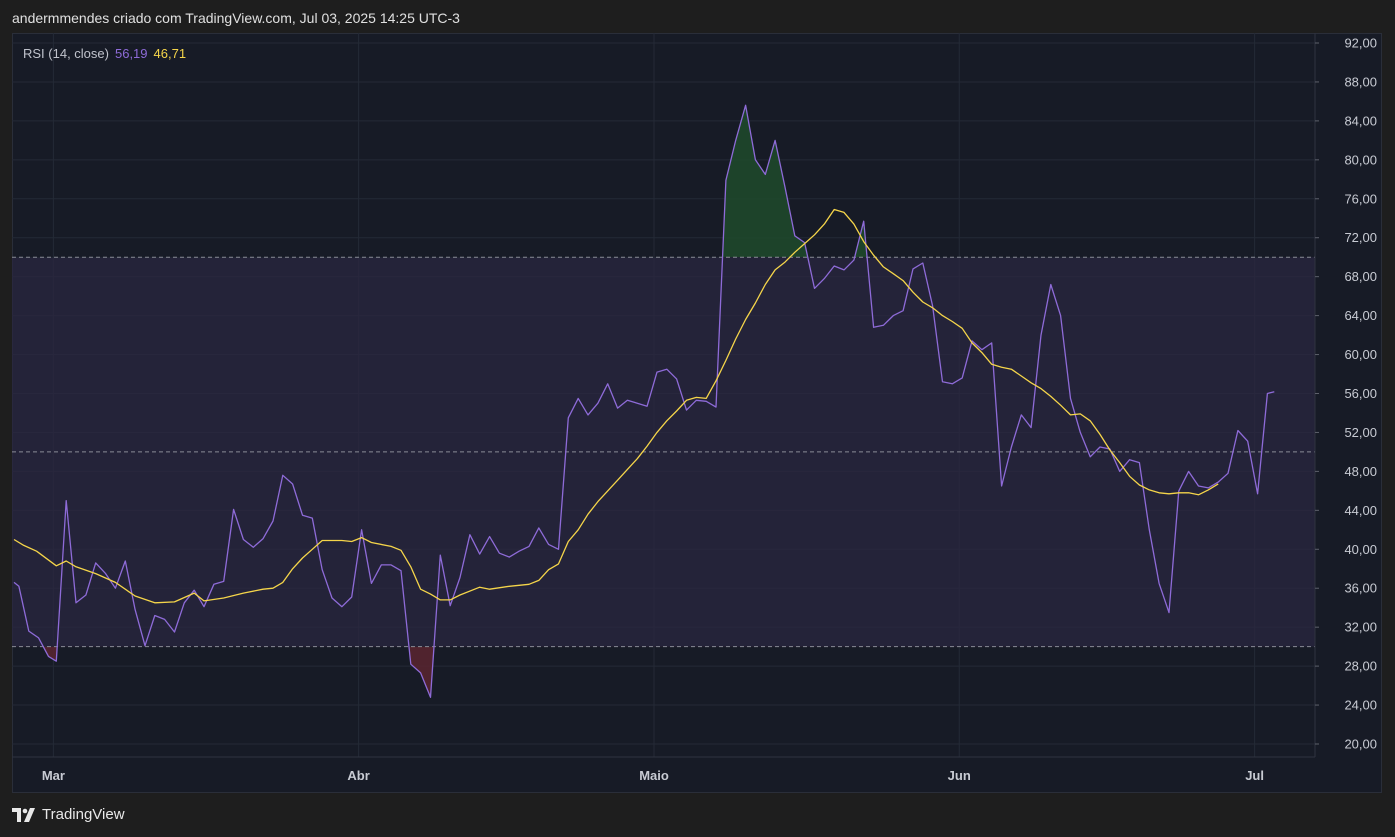 Image resolution: width=1395 pixels, height=837 pixels. What do you see at coordinates (1360, 81) in the screenshot?
I see `y-tick-label: 88,00` at bounding box center [1360, 81].